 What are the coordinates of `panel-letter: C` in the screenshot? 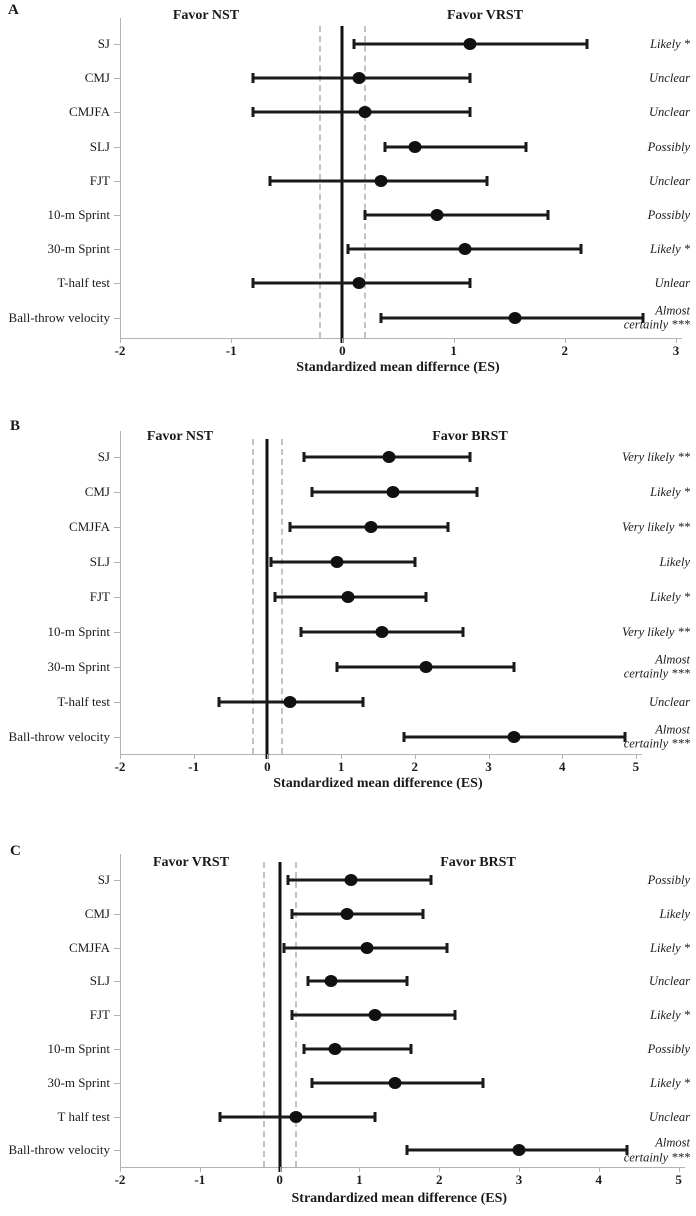 It's located at (15, 851).